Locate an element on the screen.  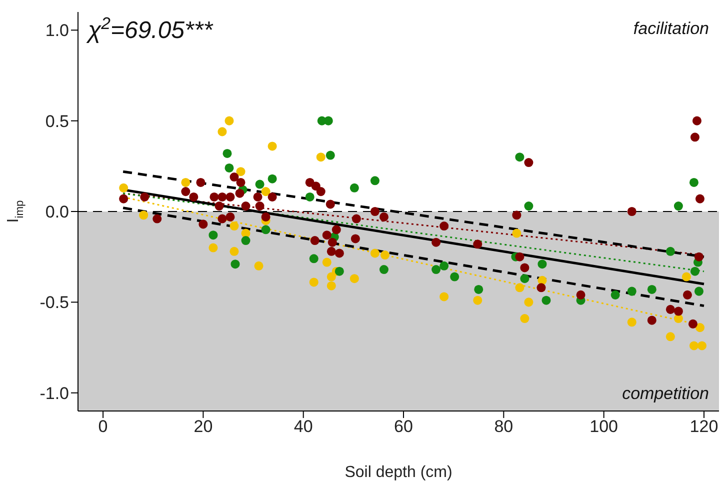
y-tick-label: 0.0 is located at coordinates (57, 212).